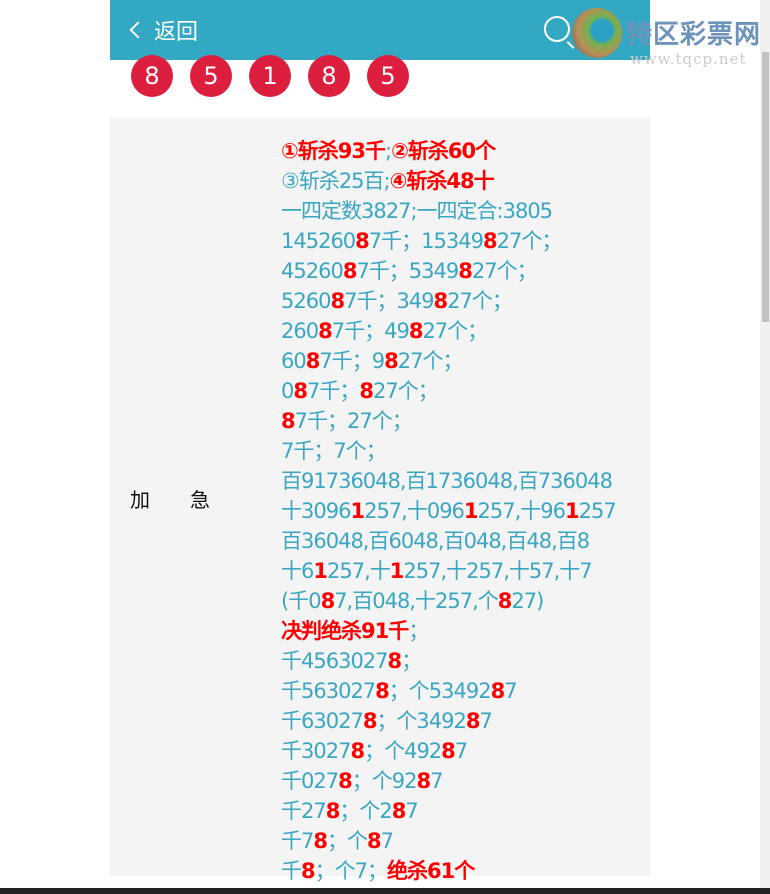  What do you see at coordinates (411, 661) in the screenshot?
I see `text-segment: ；` at bounding box center [411, 661].